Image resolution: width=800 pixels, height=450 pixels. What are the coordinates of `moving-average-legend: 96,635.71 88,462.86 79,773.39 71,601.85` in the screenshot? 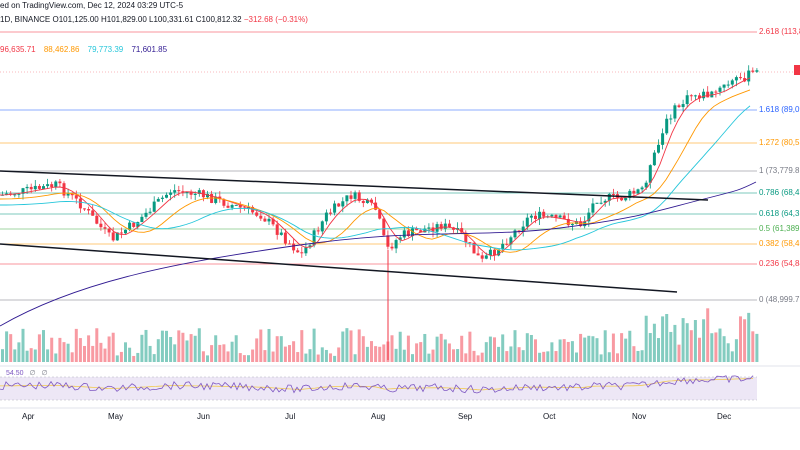 It's located at (86, 49).